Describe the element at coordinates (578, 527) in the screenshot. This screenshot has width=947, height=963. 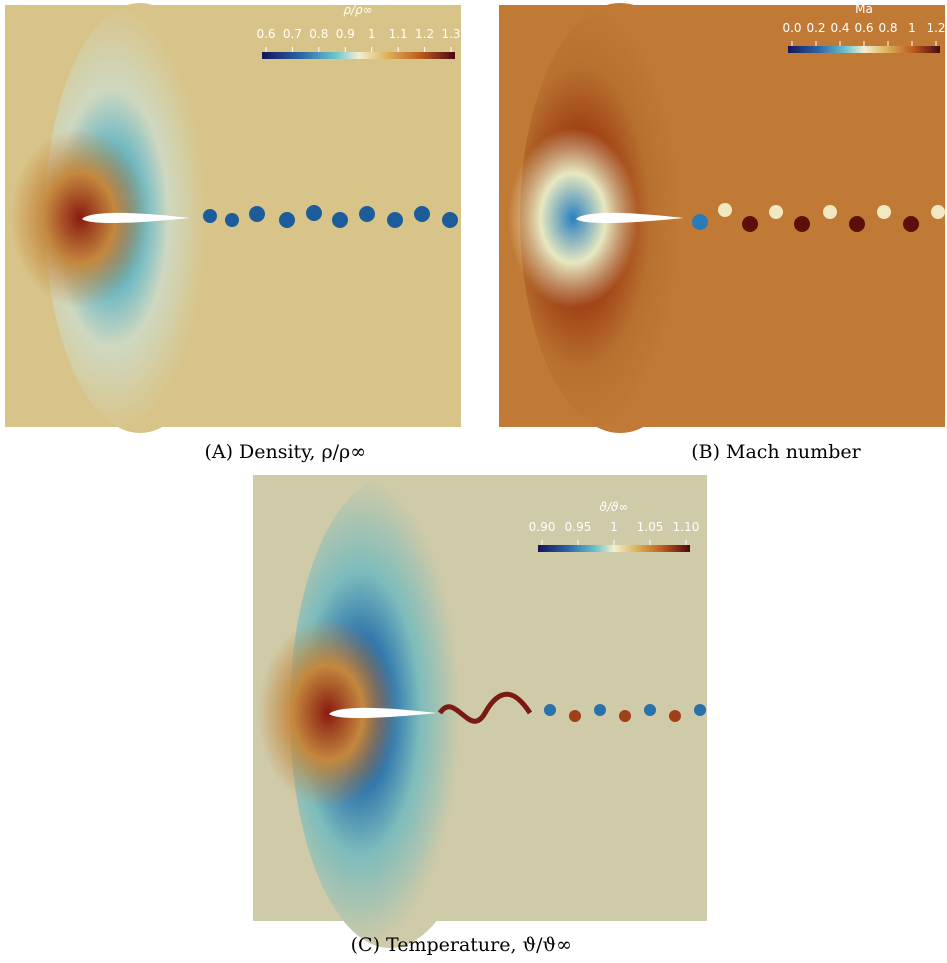
I see `colorbar-tick-label: 0.95` at that location.